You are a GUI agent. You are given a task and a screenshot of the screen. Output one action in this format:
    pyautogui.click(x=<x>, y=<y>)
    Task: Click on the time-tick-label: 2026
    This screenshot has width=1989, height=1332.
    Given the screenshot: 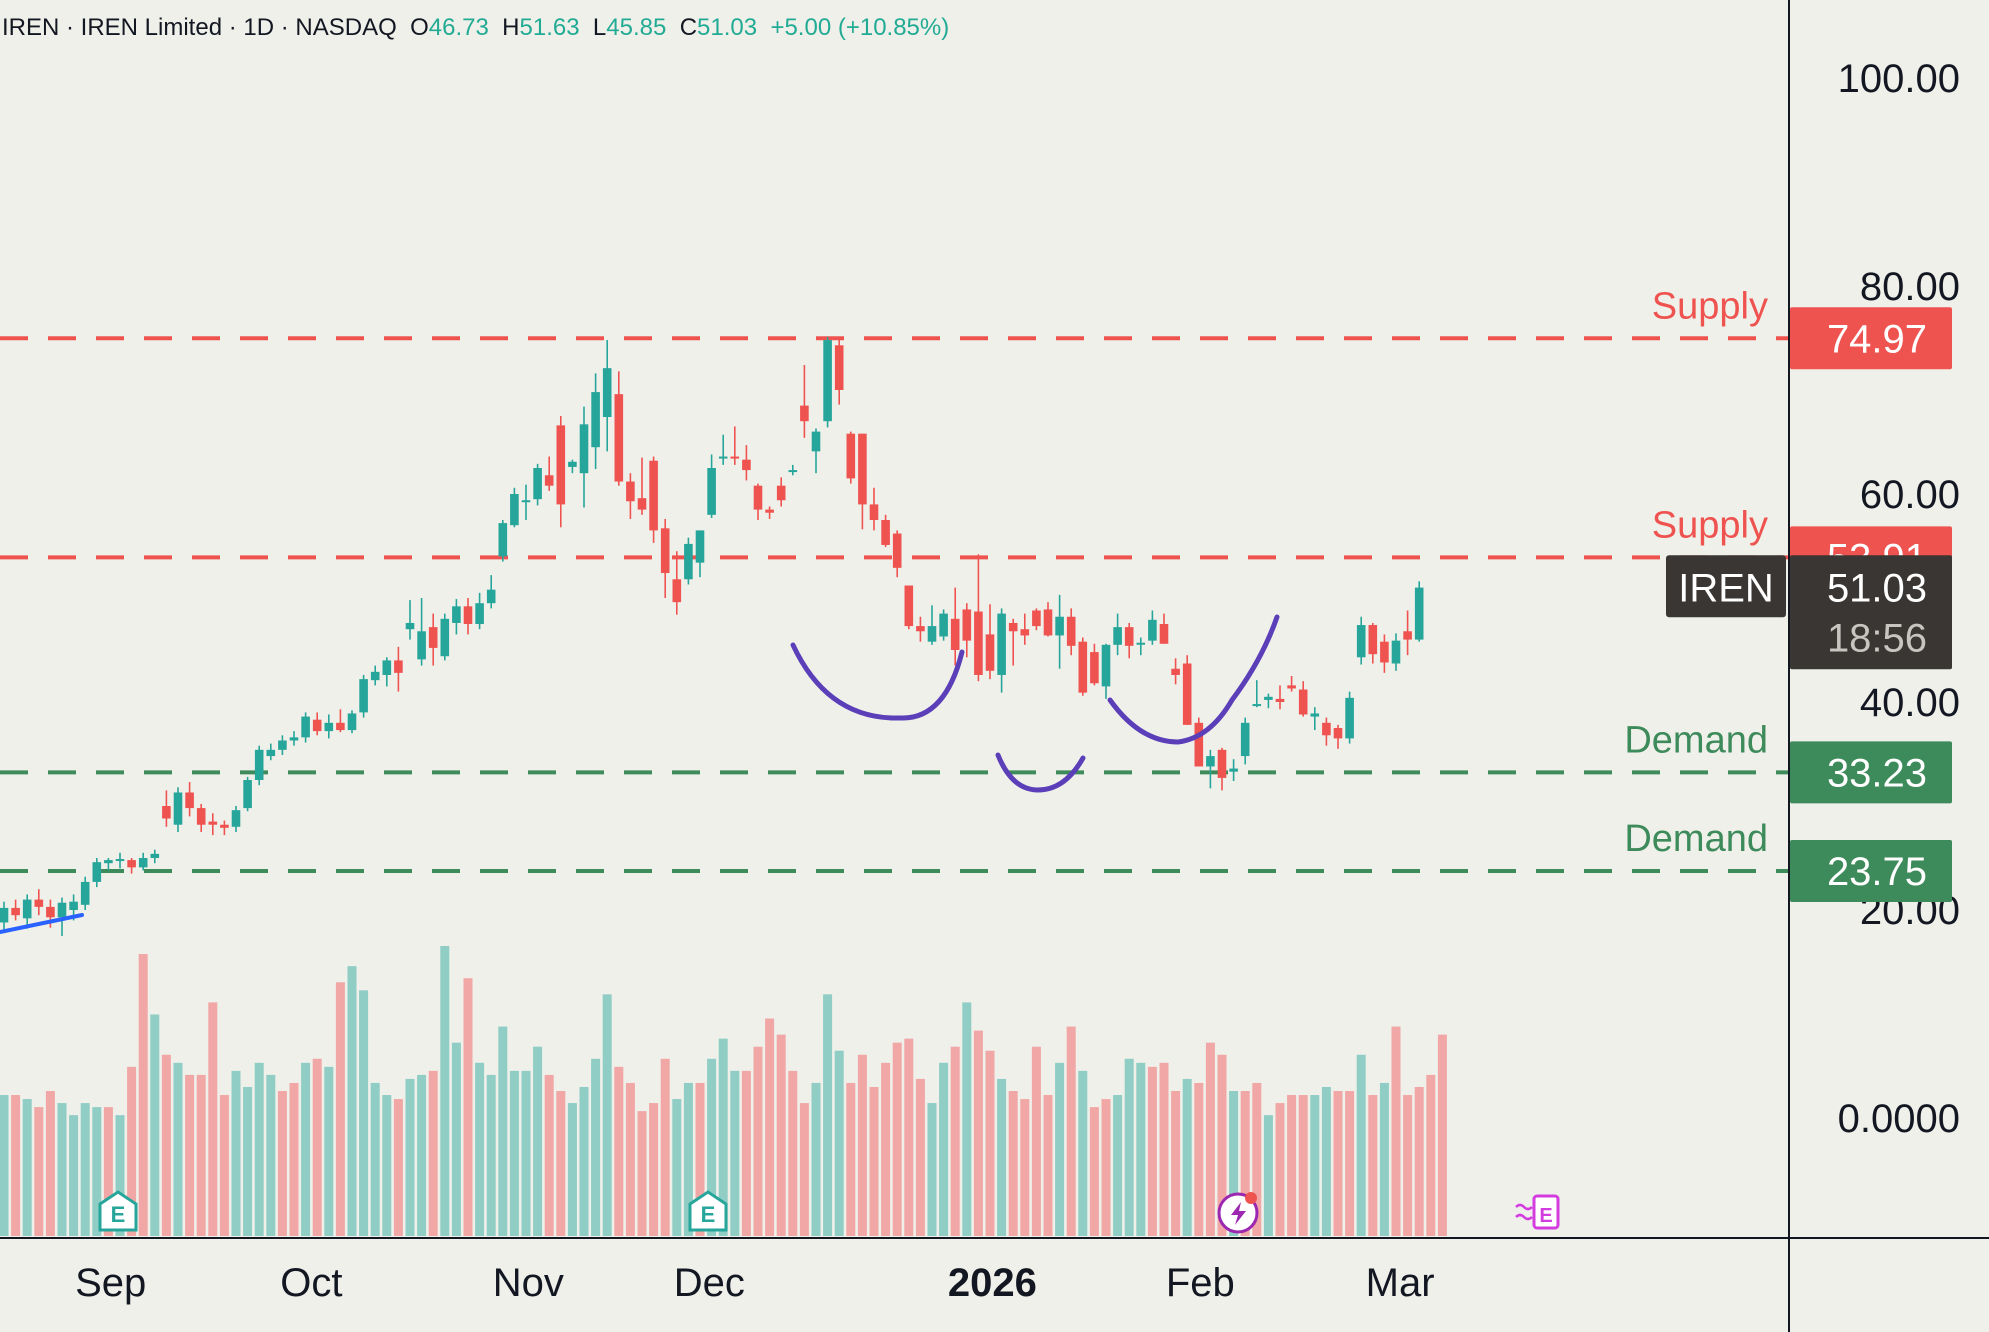 What is the action you would take?
    pyautogui.click(x=992, y=1283)
    